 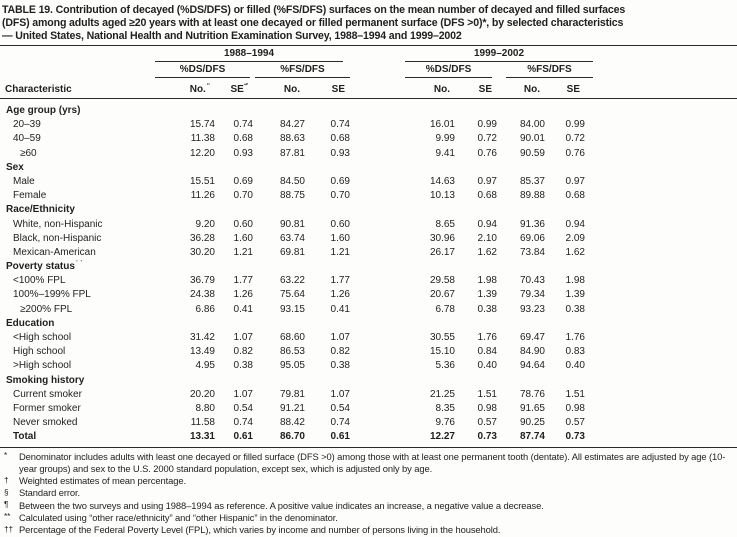 What do you see at coordinates (532, 139) in the screenshot?
I see `cell-value: 90.01` at bounding box center [532, 139].